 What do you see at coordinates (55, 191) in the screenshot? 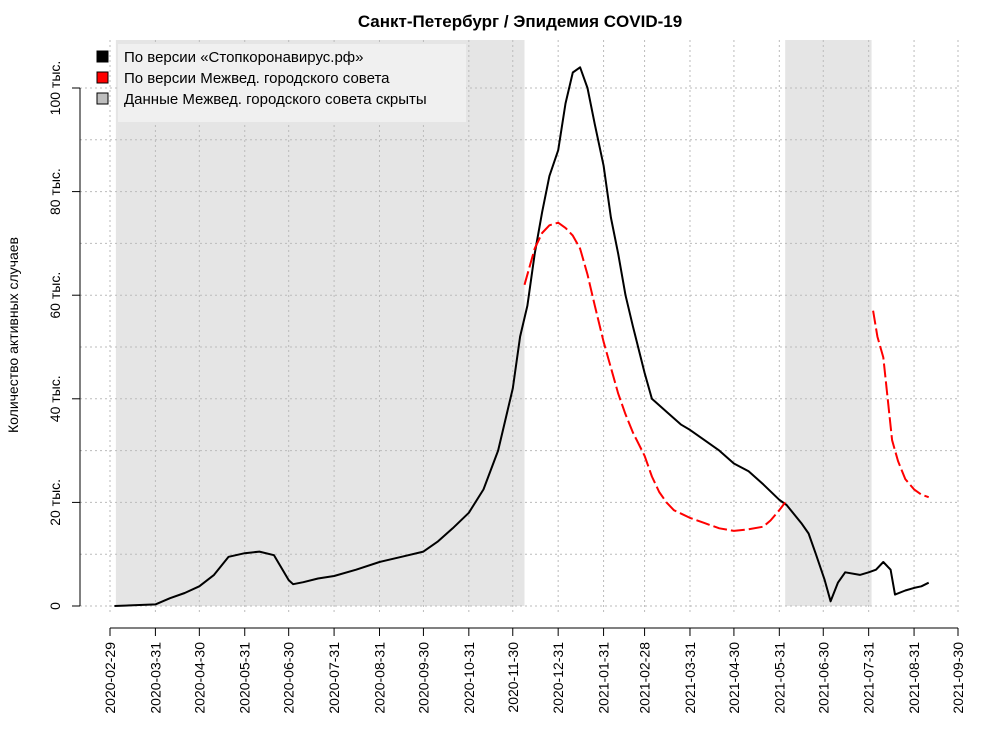
I see `y-tick-label: 80 тыс.` at bounding box center [55, 191].